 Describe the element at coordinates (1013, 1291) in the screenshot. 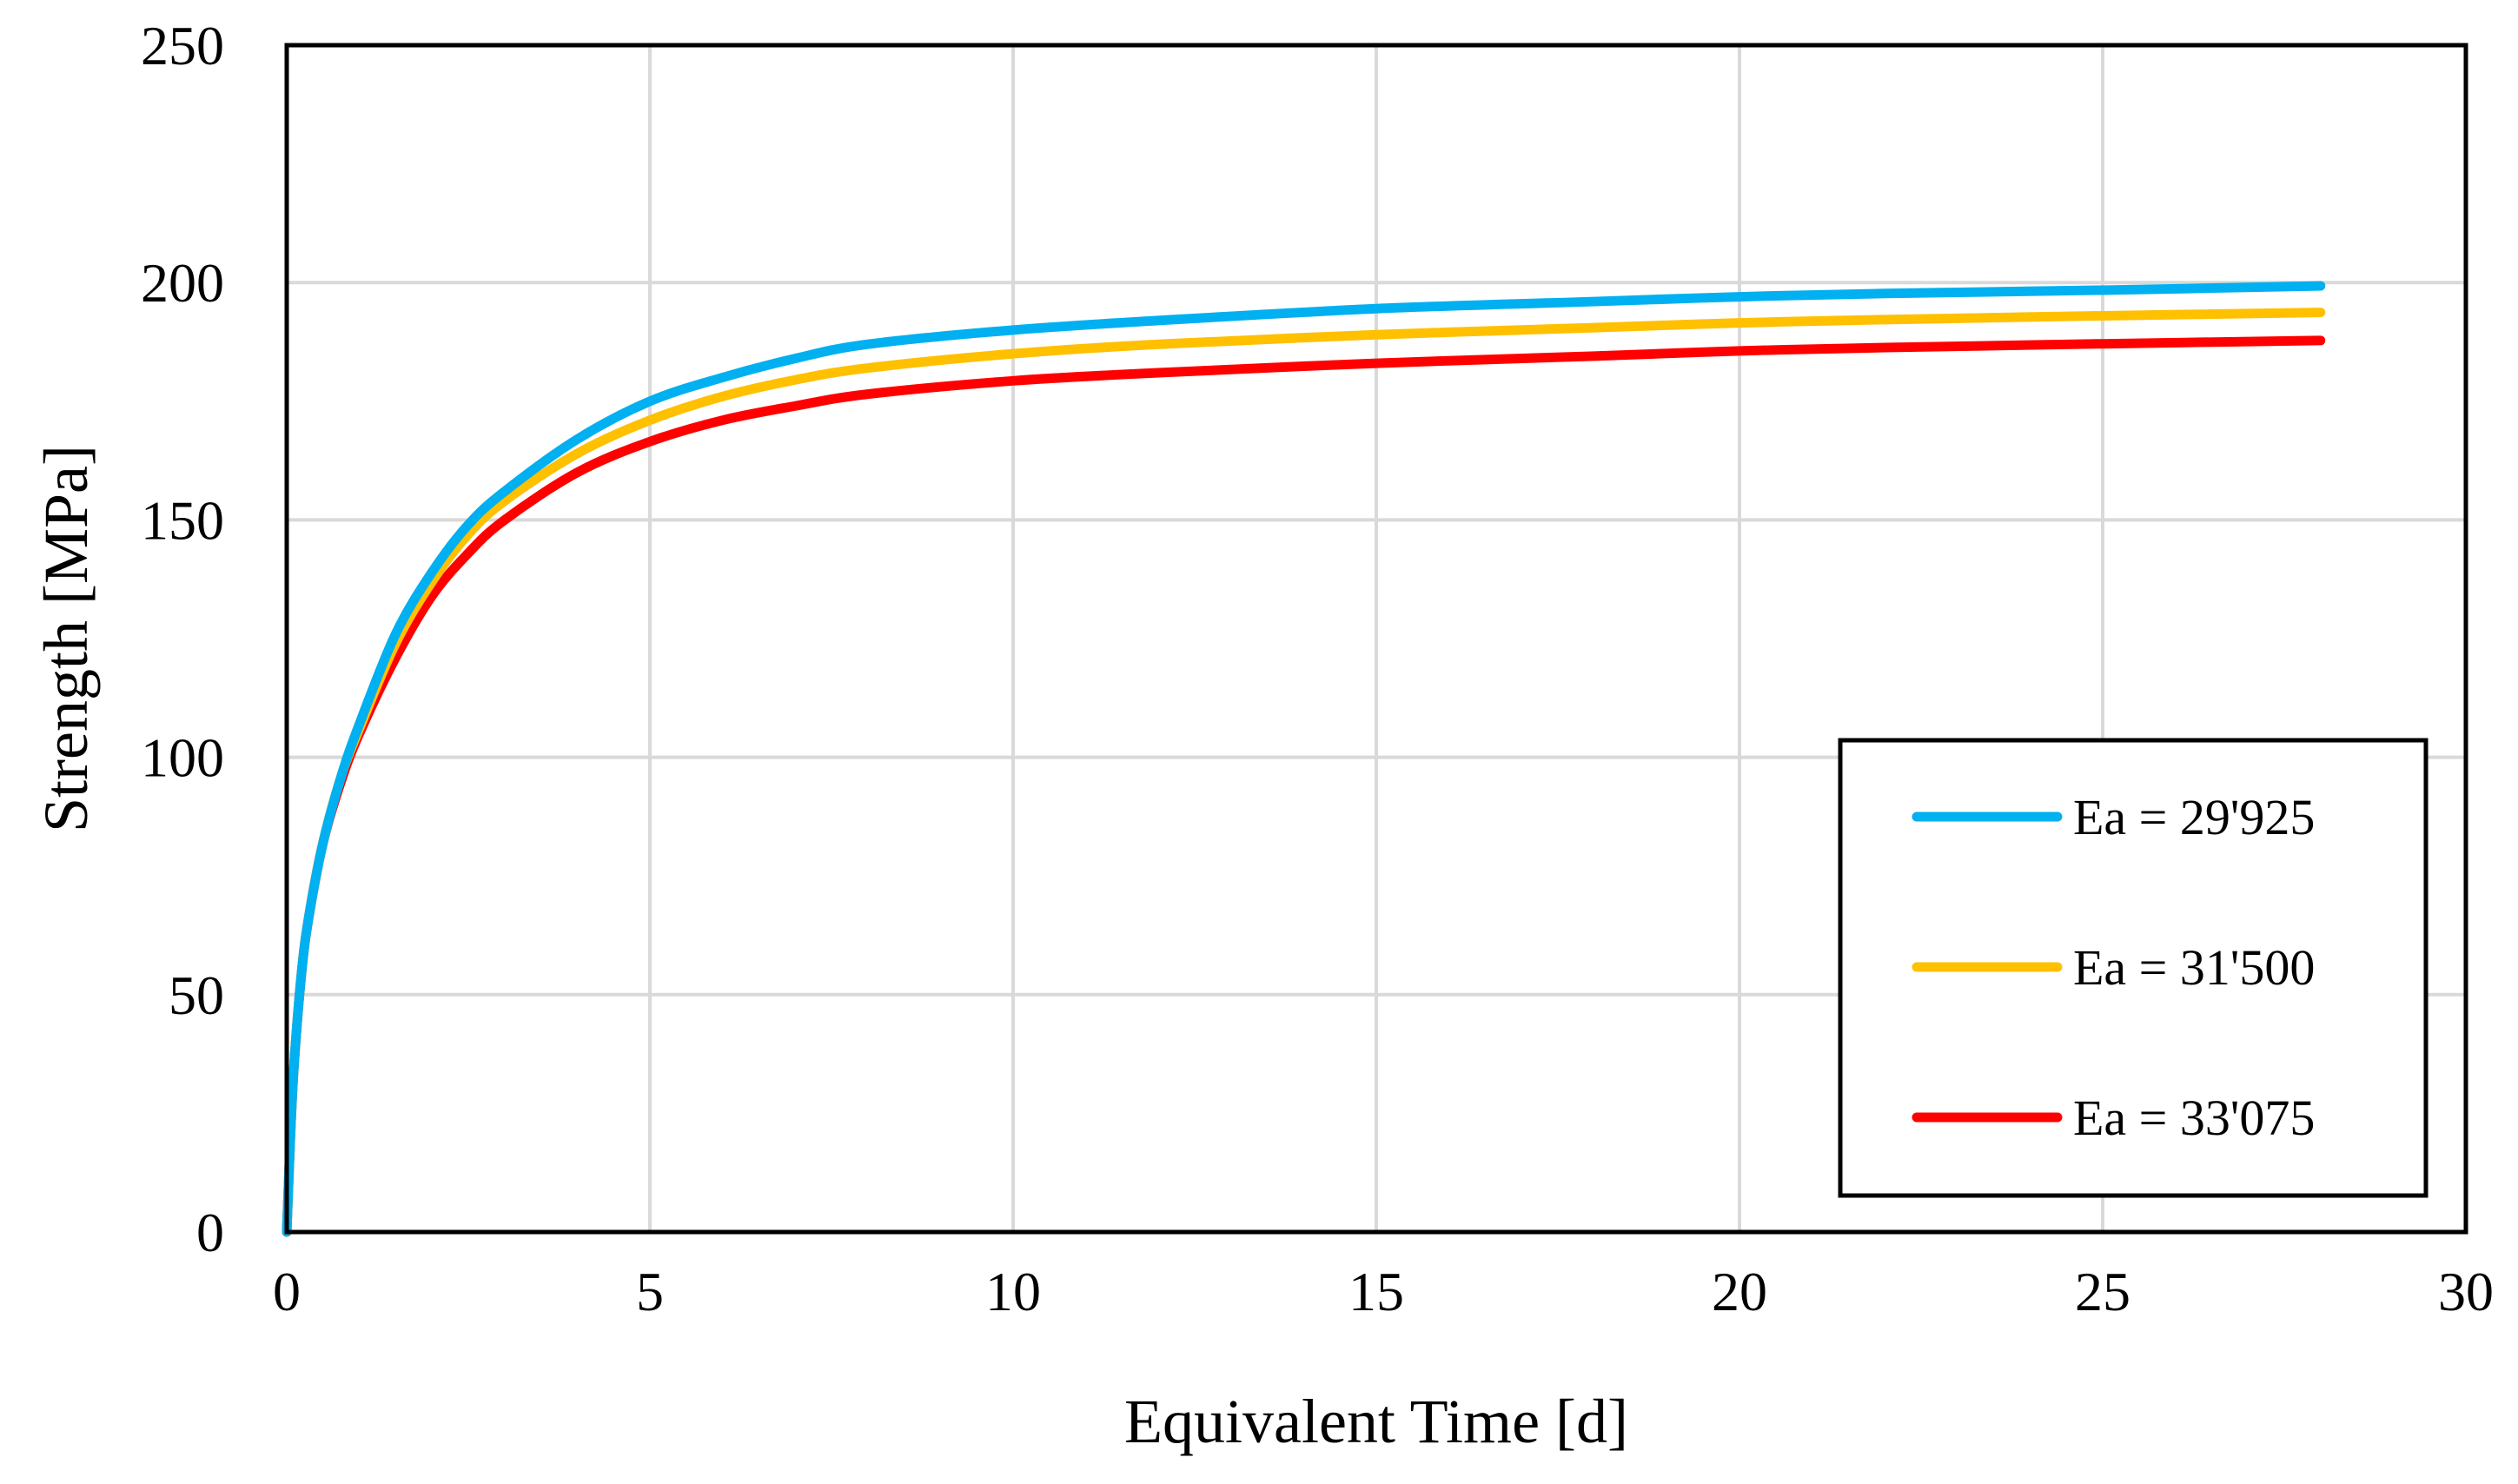

I see `x-tick-label: 10` at that location.